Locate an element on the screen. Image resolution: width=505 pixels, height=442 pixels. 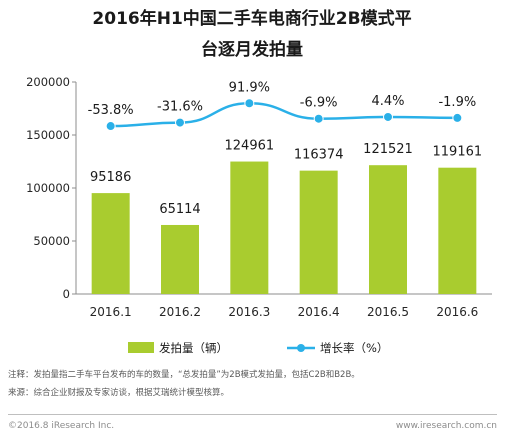
y-tick-label: 50000 is located at coordinates (51, 241).